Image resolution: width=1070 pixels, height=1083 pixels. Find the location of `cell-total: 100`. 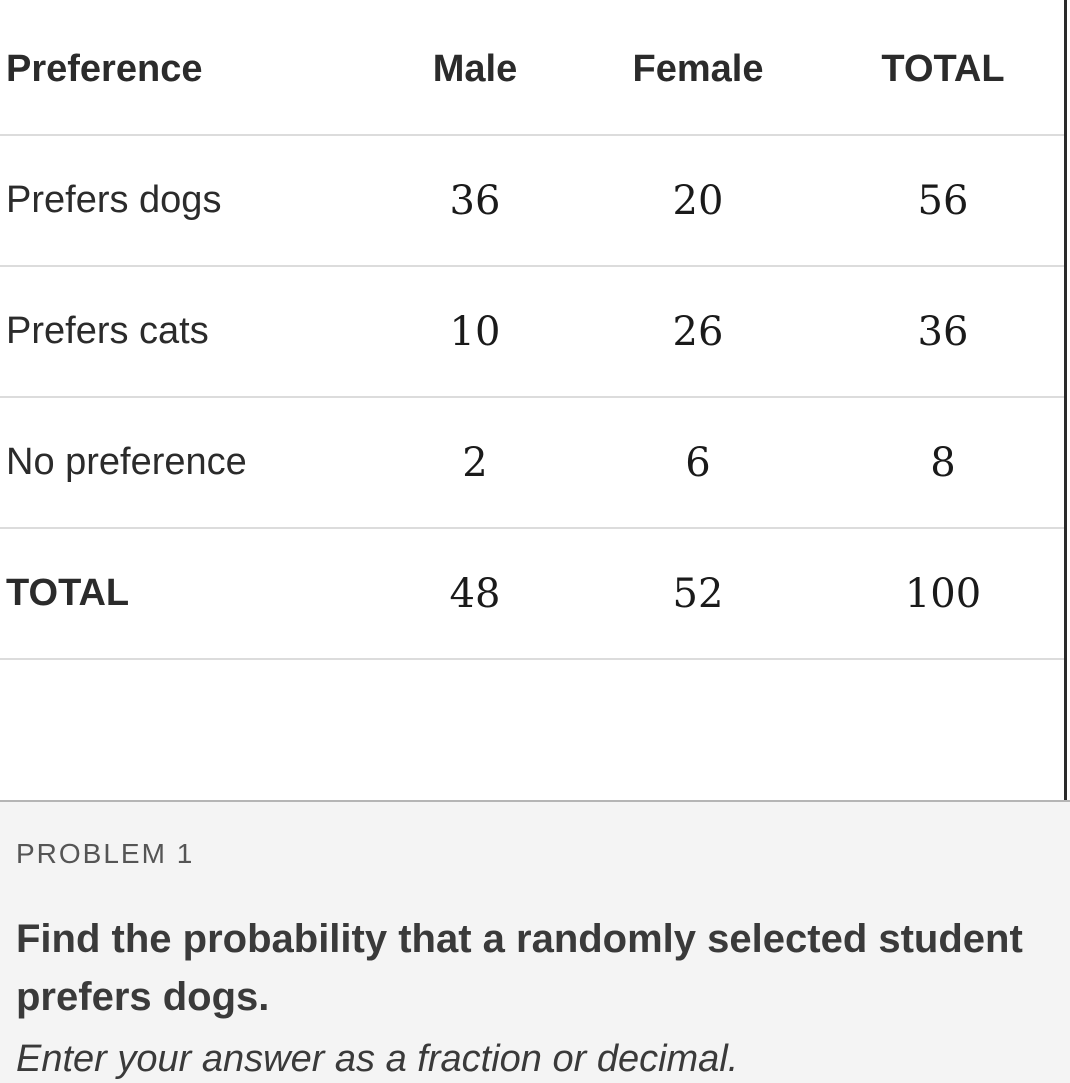

cell-total: 100 is located at coordinates (943, 593).